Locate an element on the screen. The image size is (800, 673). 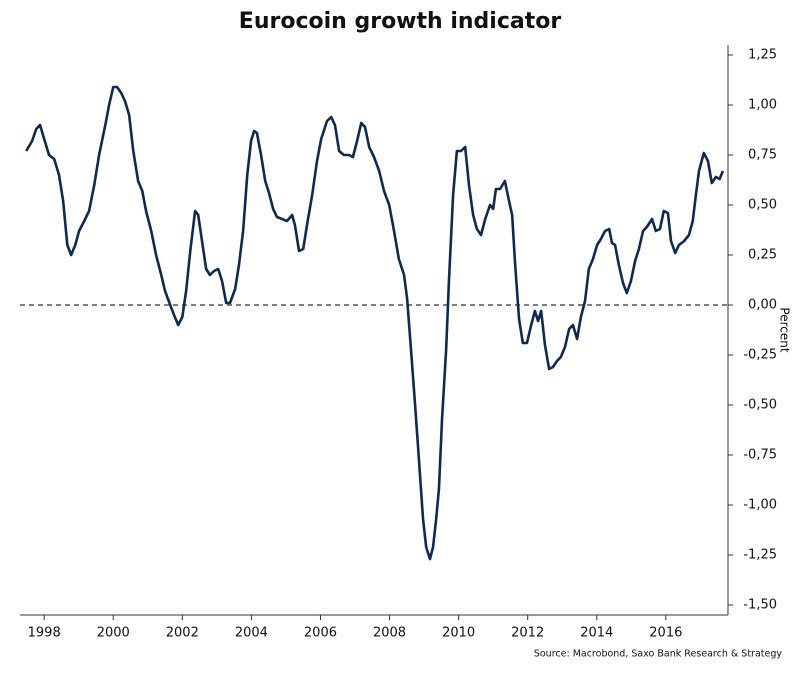
chart-title: Eurocoin growth indicator is located at coordinates (400, 21).